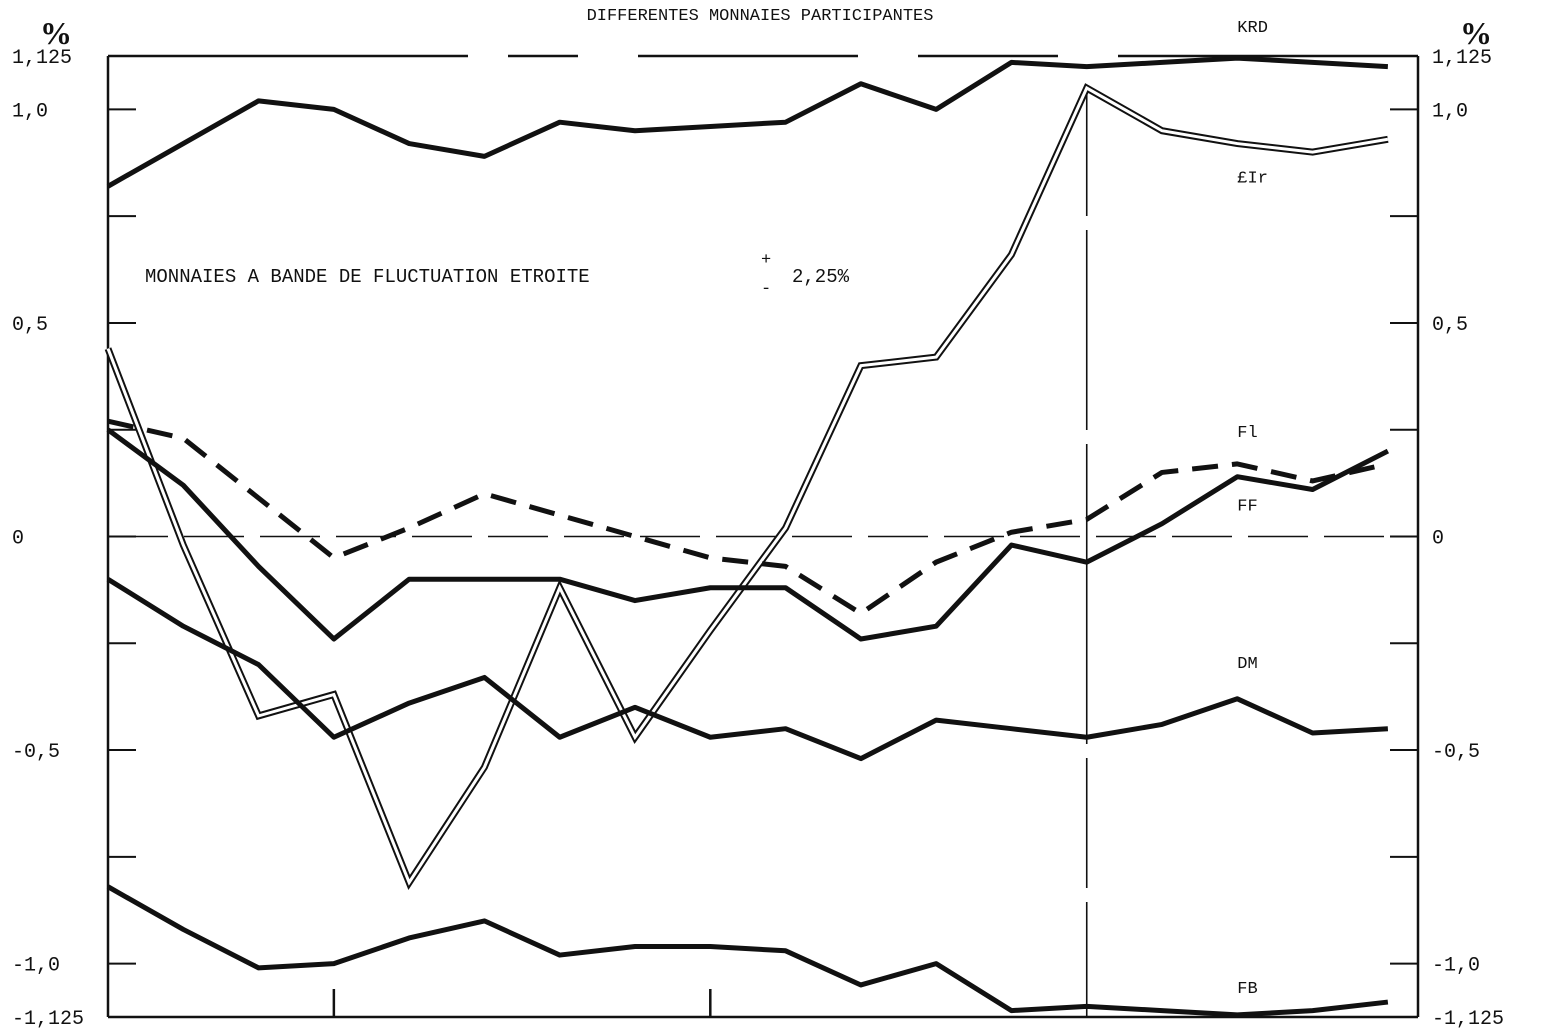  I want to click on y-tick-label-left-7: -0,5, so click(36, 752).